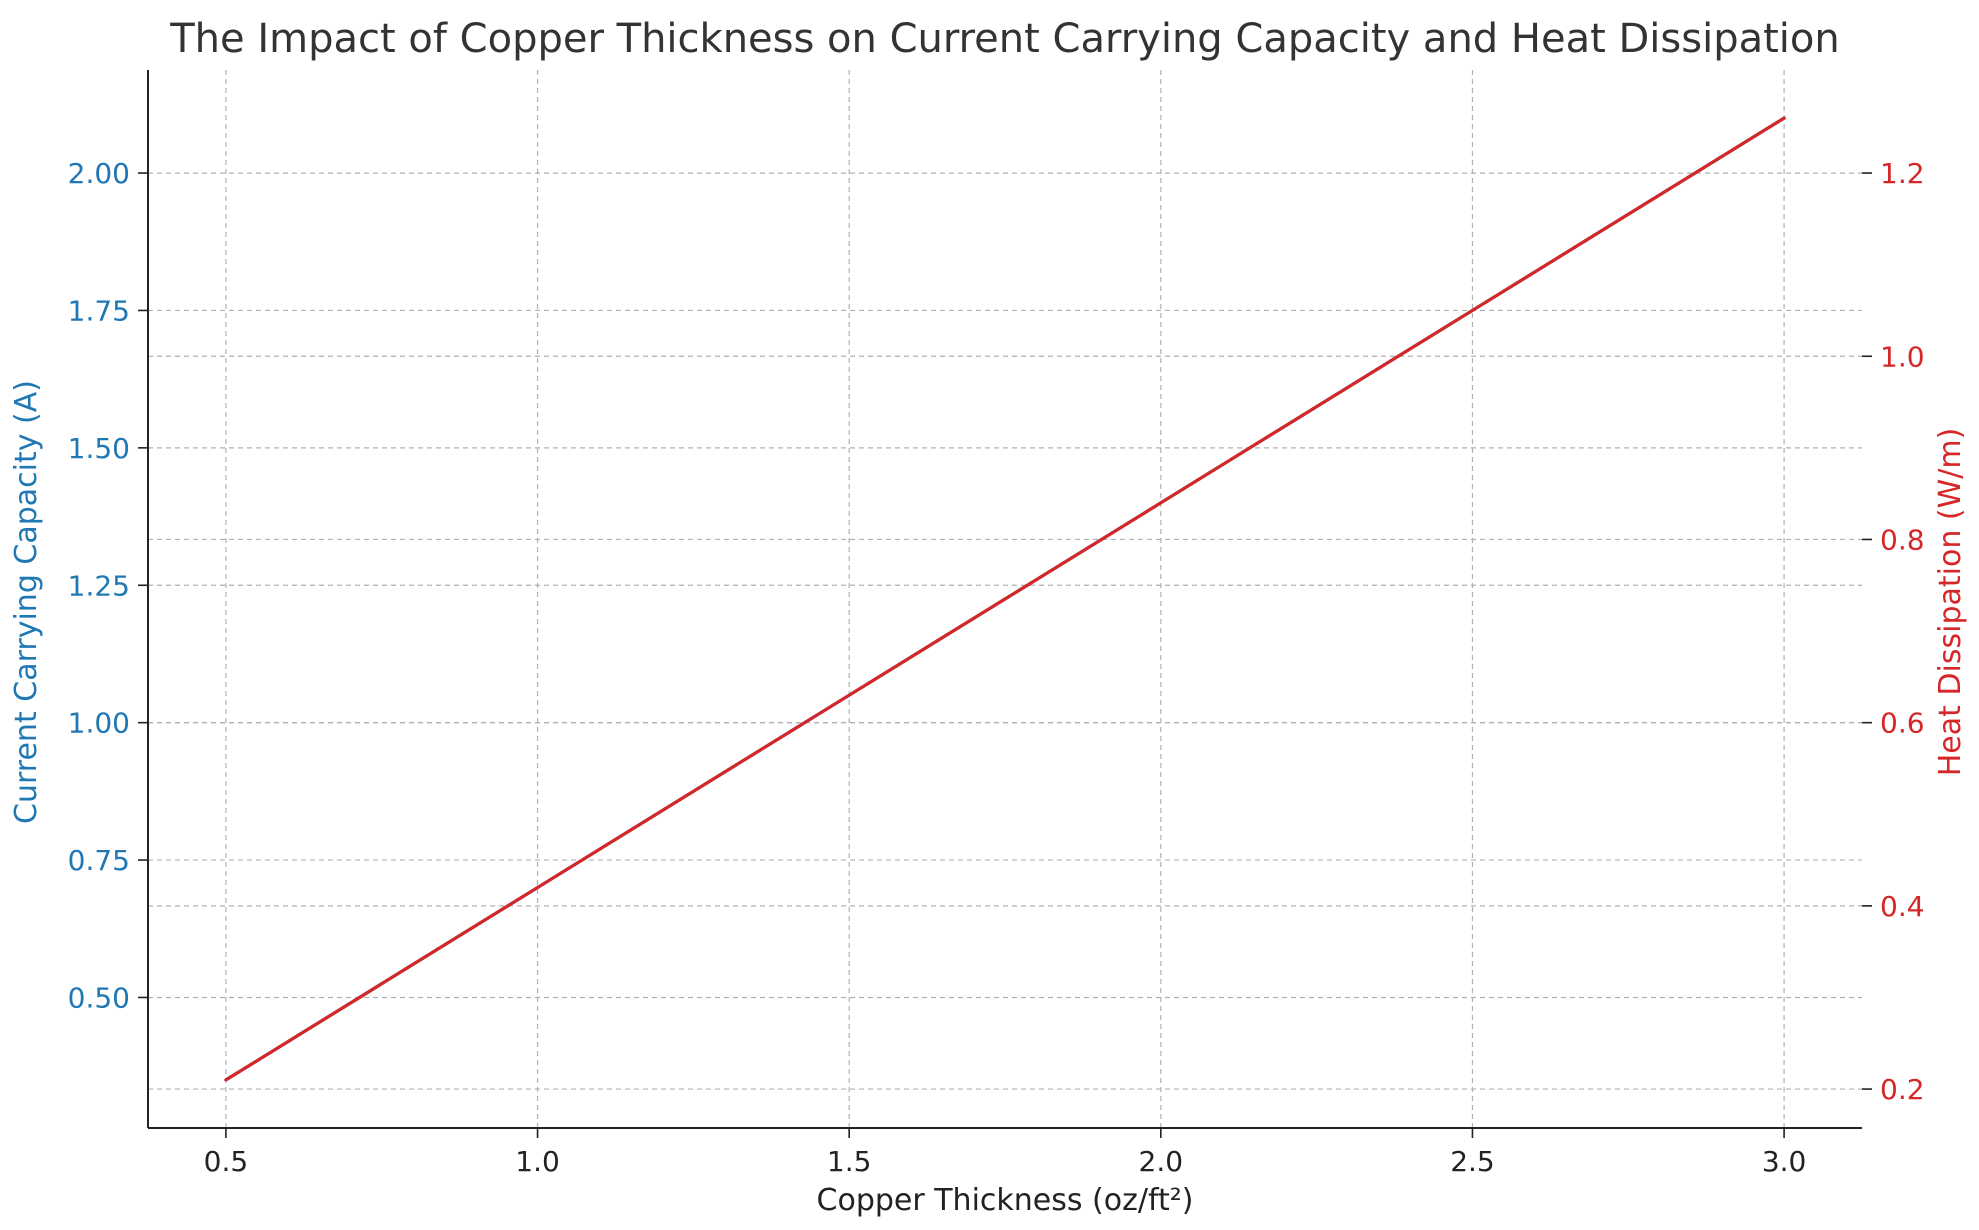 This screenshot has height=1230, width=1979. What do you see at coordinates (1902, 539) in the screenshot?
I see `y-right-tick-label: 0.8` at bounding box center [1902, 539].